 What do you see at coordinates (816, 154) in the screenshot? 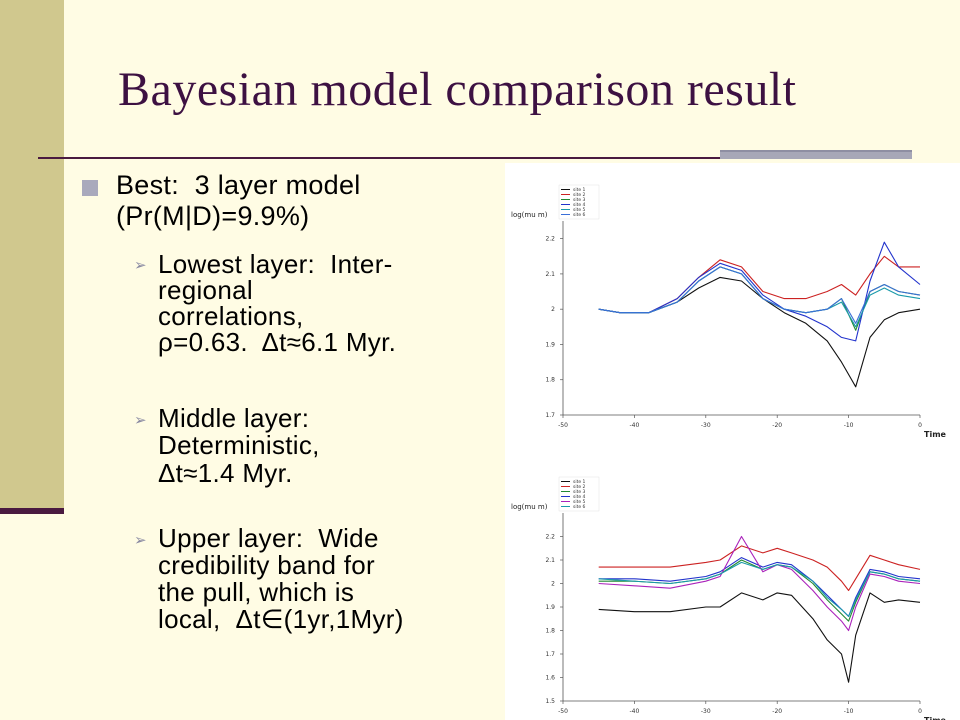
I see `title-divider-accent` at bounding box center [816, 154].